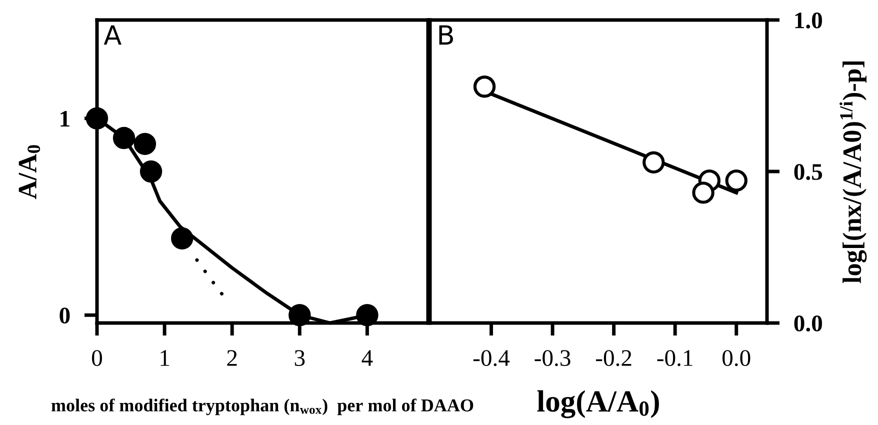  I want to click on x-tick-label: 0.0, so click(736, 358).